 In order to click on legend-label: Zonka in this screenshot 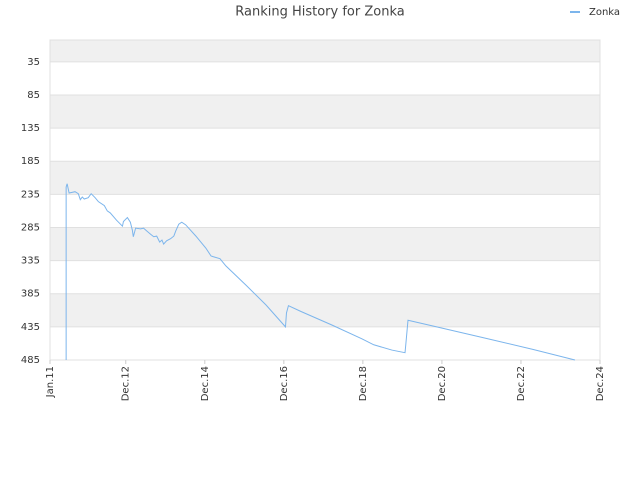, I will do `click(604, 12)`.